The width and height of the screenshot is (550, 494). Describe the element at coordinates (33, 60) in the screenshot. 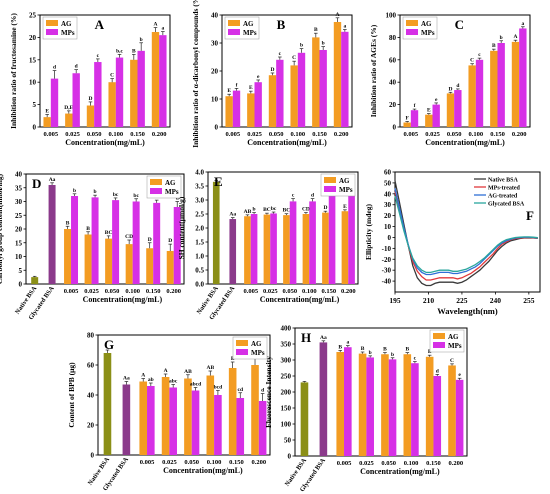

I see `y-tick-label: 15` at that location.